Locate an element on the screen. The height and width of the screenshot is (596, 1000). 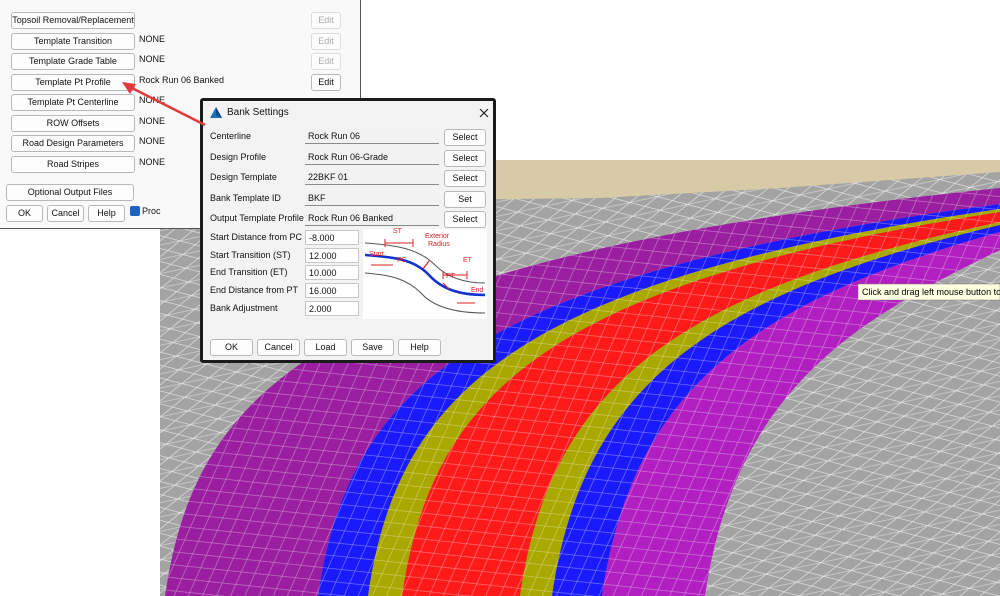
row-button: Template Pt Centerline is located at coordinates (73, 102).